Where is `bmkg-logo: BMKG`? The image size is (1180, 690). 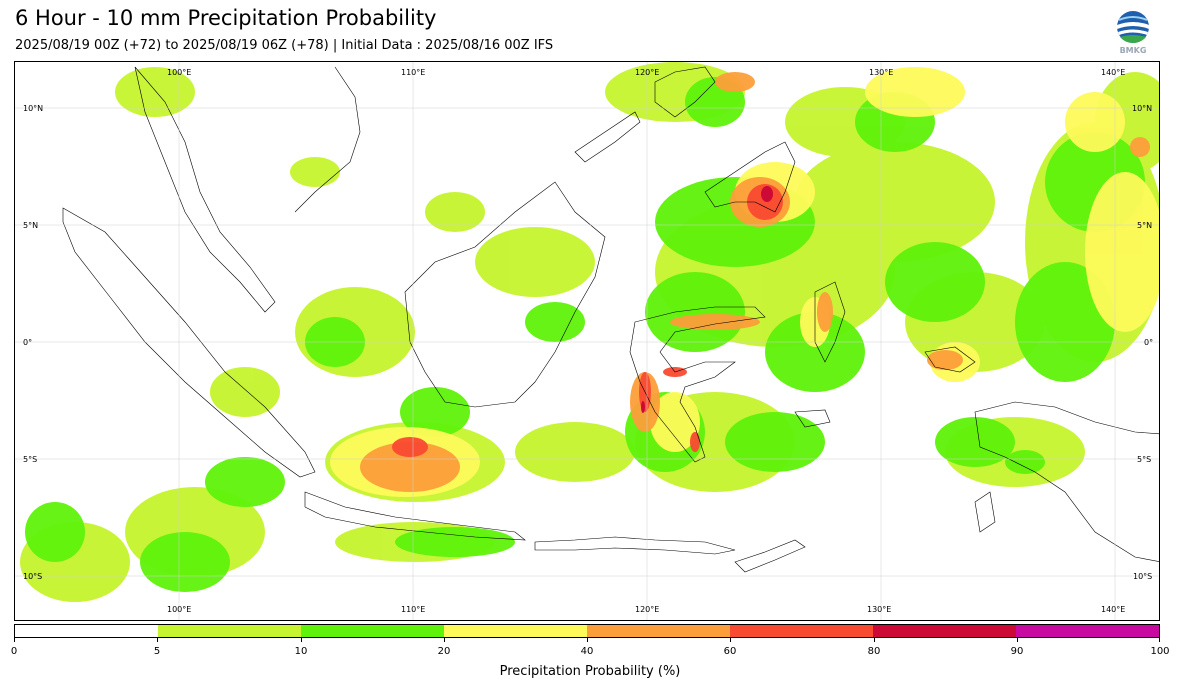
bmkg-logo: BMKG is located at coordinates (1133, 33).